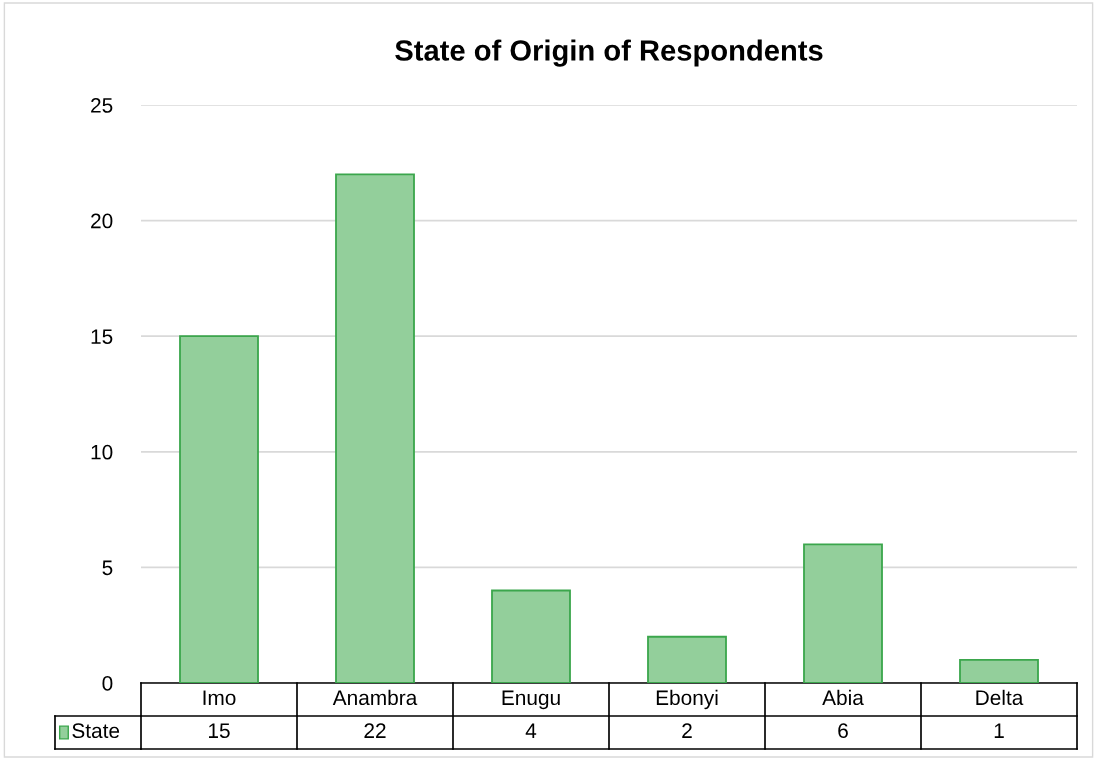  I want to click on y-tick-label: 15, so click(102, 336).